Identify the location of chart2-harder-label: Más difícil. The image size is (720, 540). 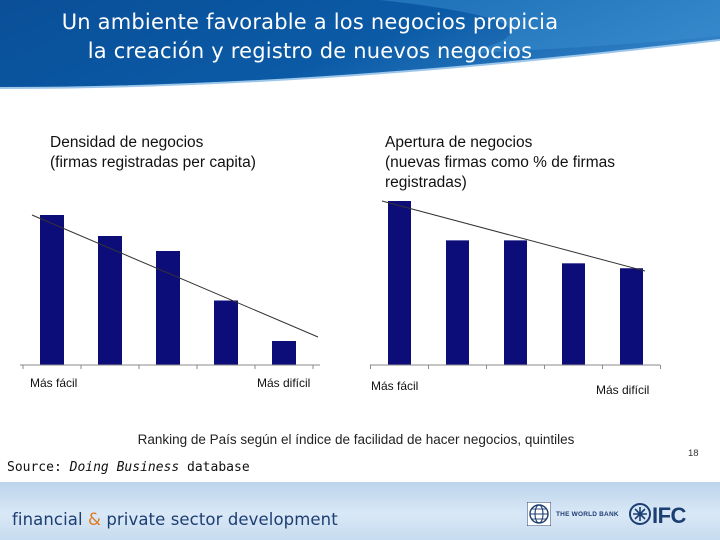
(623, 390).